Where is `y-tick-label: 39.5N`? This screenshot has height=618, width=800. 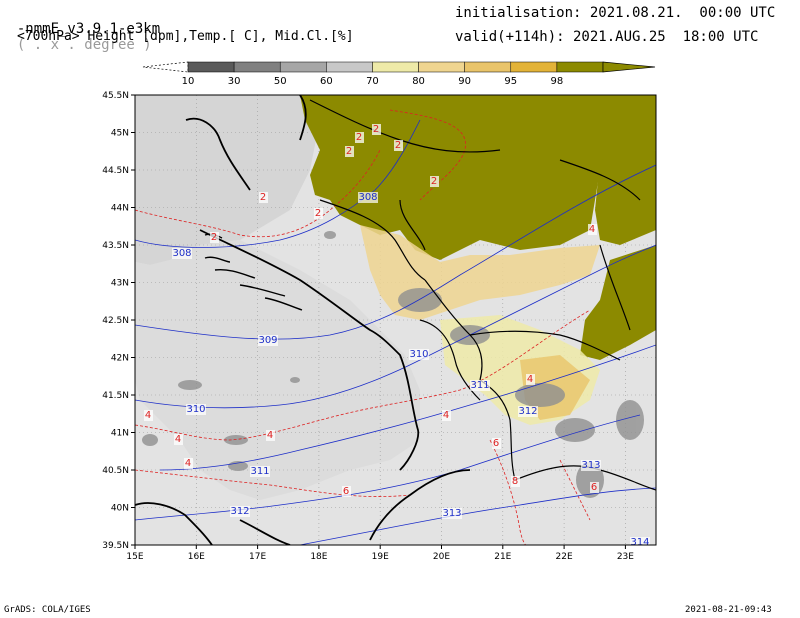
y-tick-label: 39.5N is located at coordinates (115, 546).